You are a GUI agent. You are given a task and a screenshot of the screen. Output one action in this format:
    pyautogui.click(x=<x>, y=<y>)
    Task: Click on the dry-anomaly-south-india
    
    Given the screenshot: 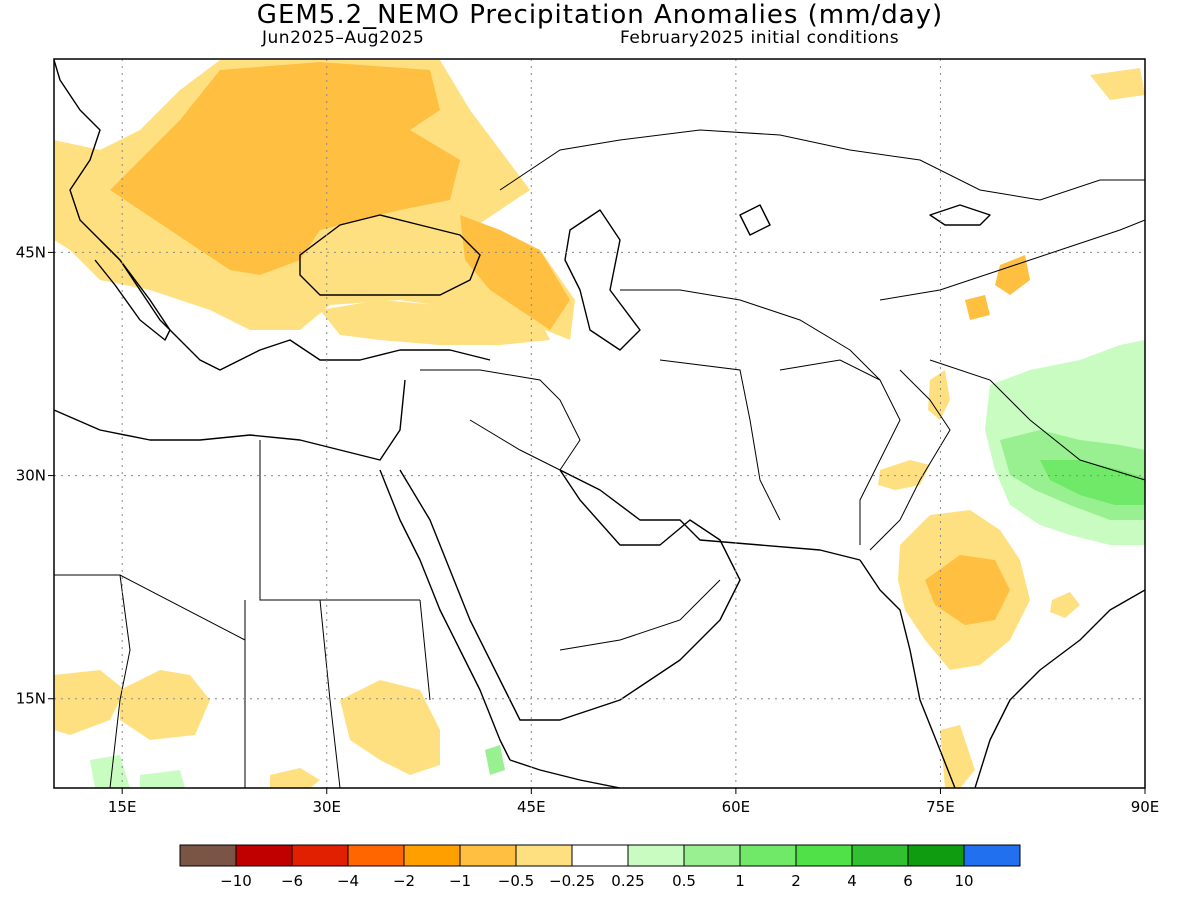 What is the action you would take?
    pyautogui.click(x=957, y=756)
    